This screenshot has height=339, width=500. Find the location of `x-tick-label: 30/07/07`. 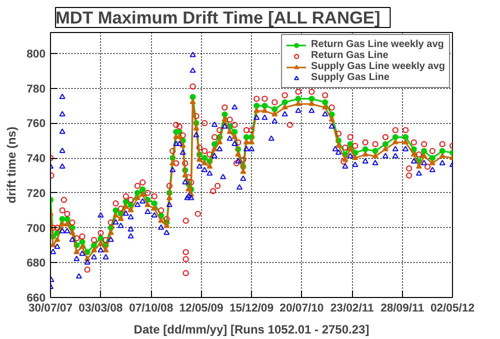

x-tick-label: 30/07/07 is located at coordinates (50, 308).